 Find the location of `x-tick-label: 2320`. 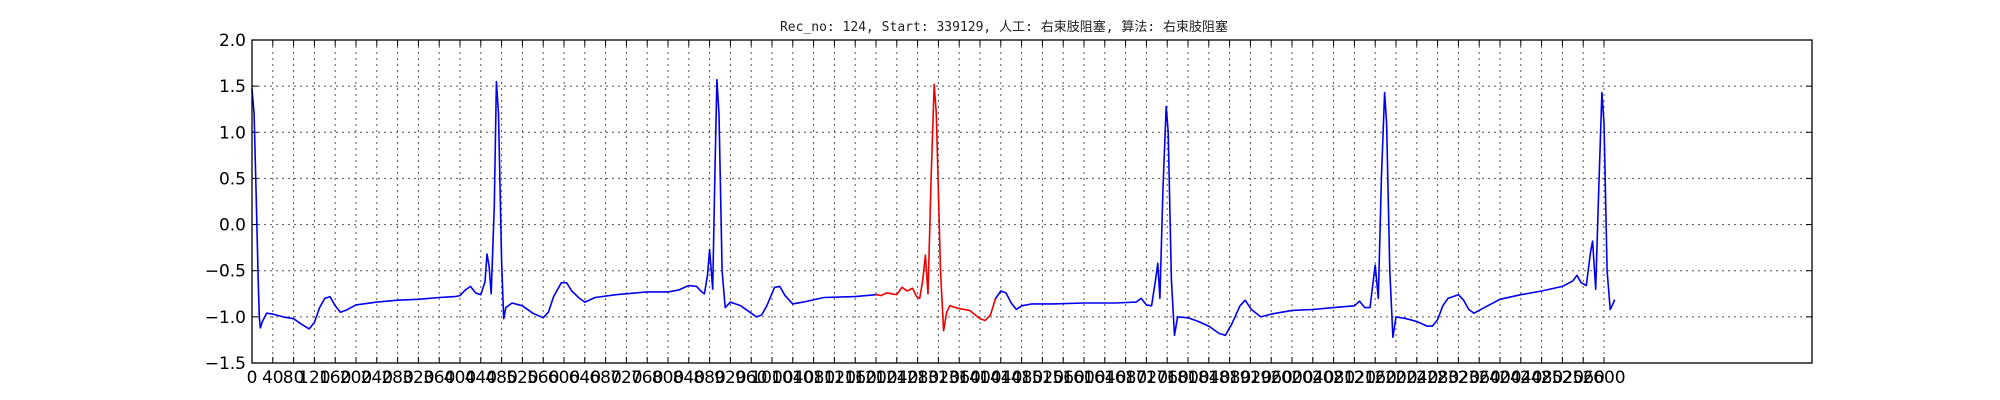

x-tick-label: 2320 is located at coordinates (1458, 378).